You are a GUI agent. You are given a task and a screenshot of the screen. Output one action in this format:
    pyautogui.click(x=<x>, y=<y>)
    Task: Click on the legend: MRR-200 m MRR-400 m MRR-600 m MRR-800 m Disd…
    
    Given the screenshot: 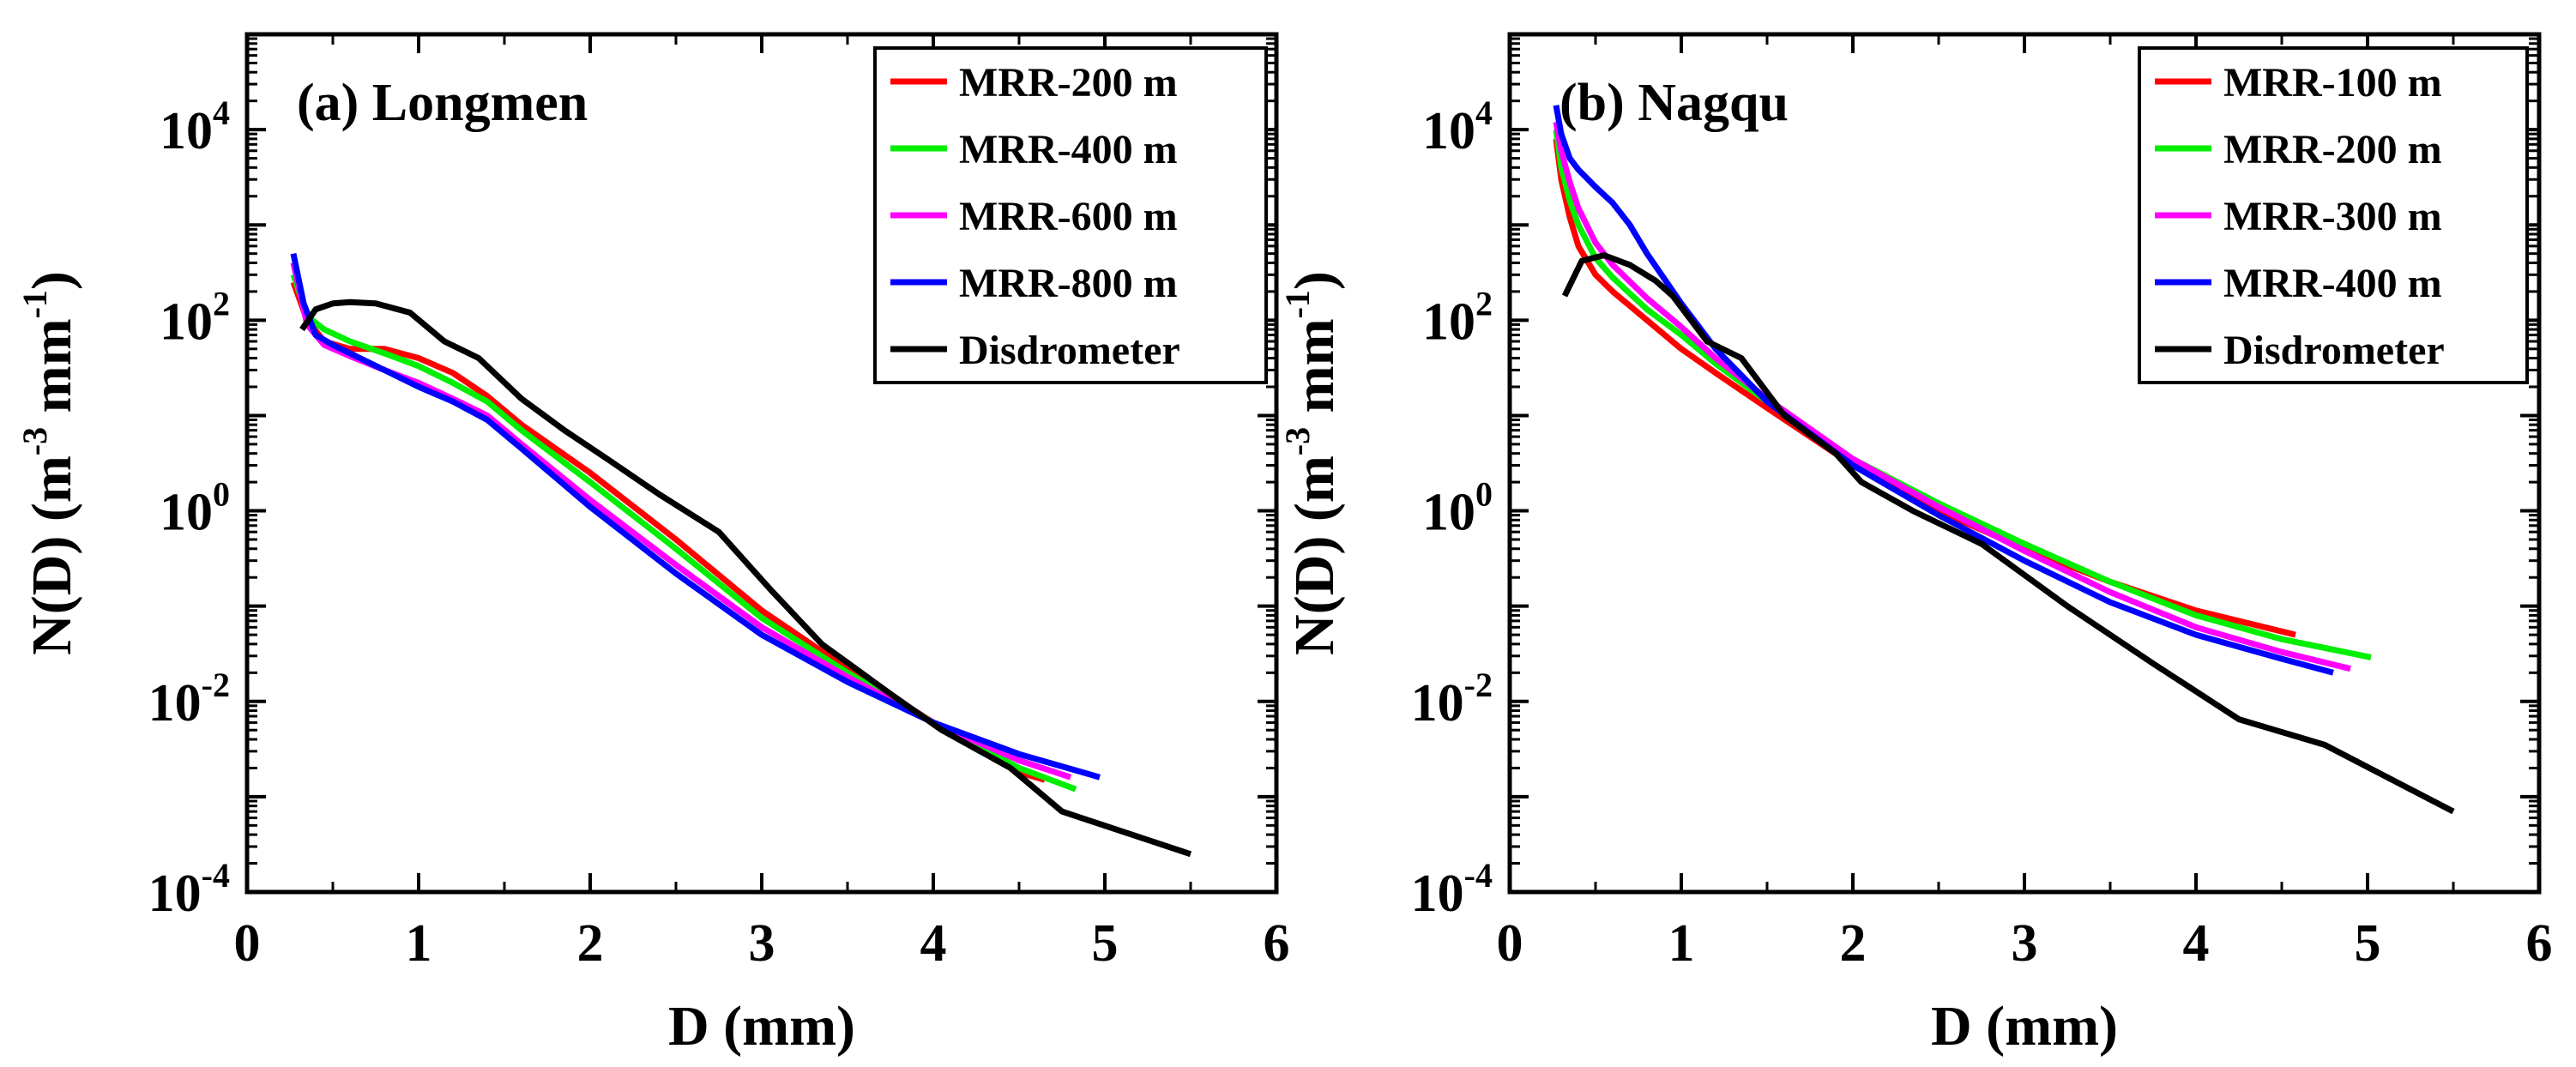 What is the action you would take?
    pyautogui.click(x=1070, y=215)
    